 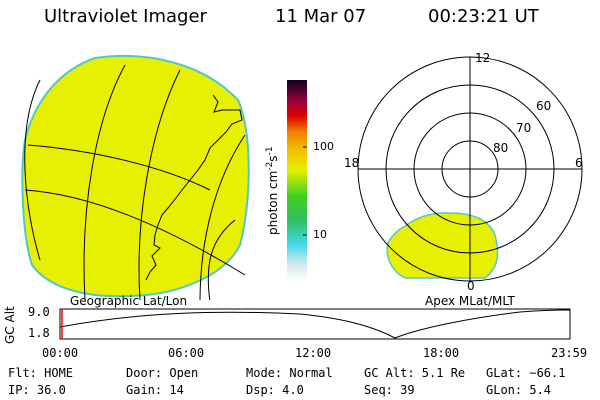 What do you see at coordinates (286, 180) in the screenshot?
I see `colorbar: photon cm-2s-1` at bounding box center [286, 180].